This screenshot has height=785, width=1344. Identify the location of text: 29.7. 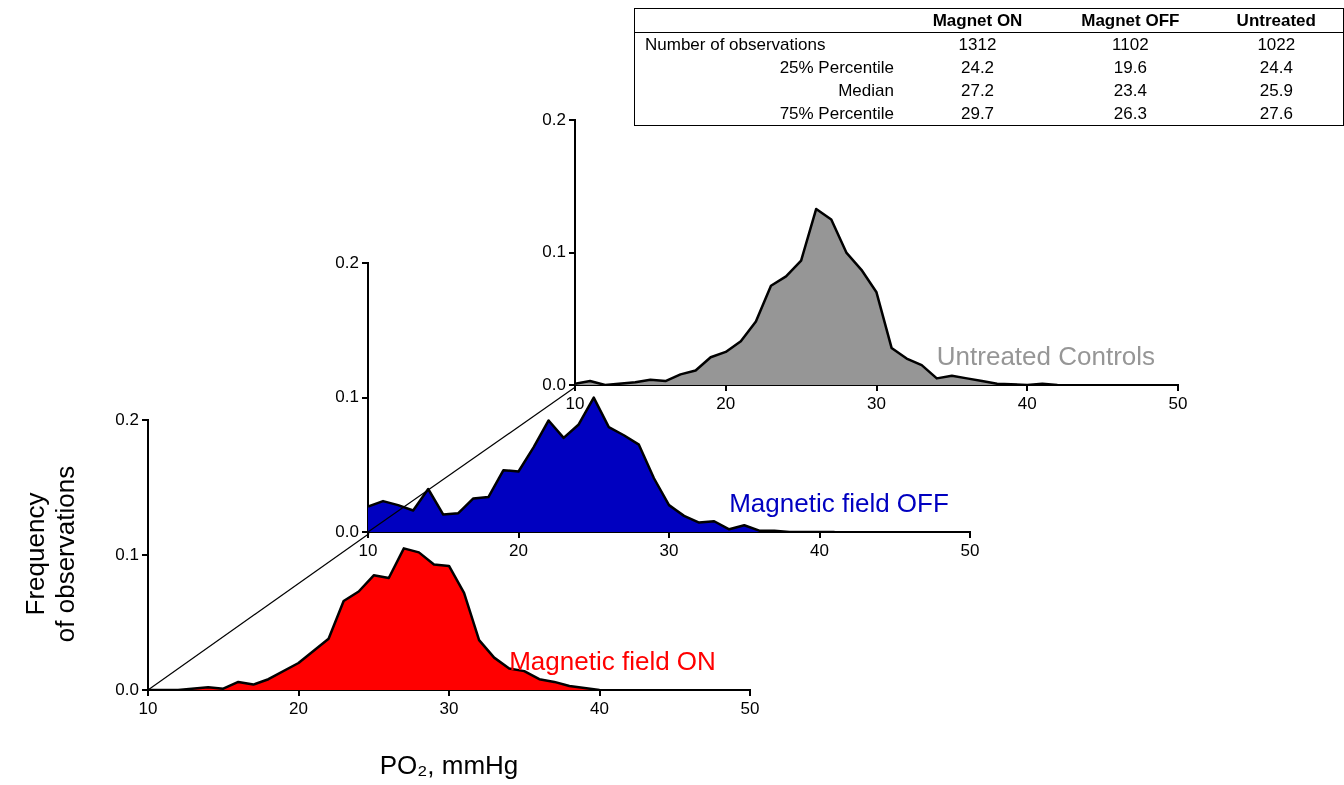
(977, 113).